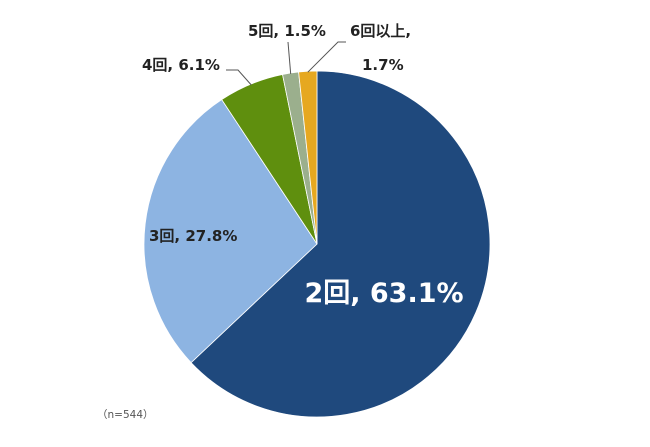  What do you see at coordinates (380, 31) in the screenshot?
I see `data-label-6kai-ijou: 6回以上,` at bounding box center [380, 31].